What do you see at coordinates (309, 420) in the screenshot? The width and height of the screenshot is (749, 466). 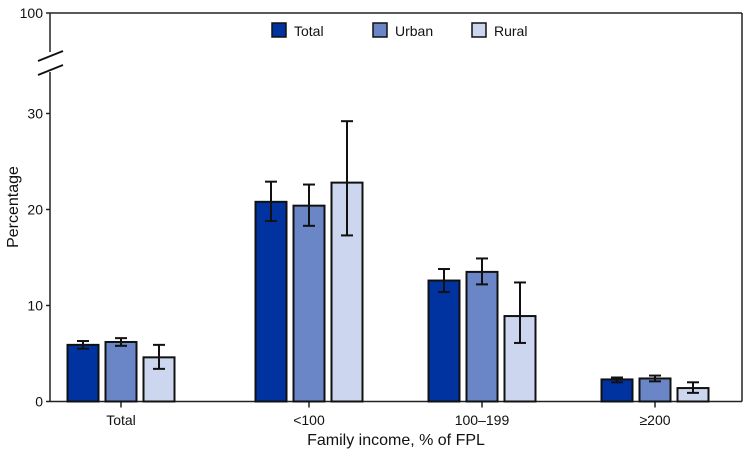 I see `x-tick-label: <100` at bounding box center [309, 420].